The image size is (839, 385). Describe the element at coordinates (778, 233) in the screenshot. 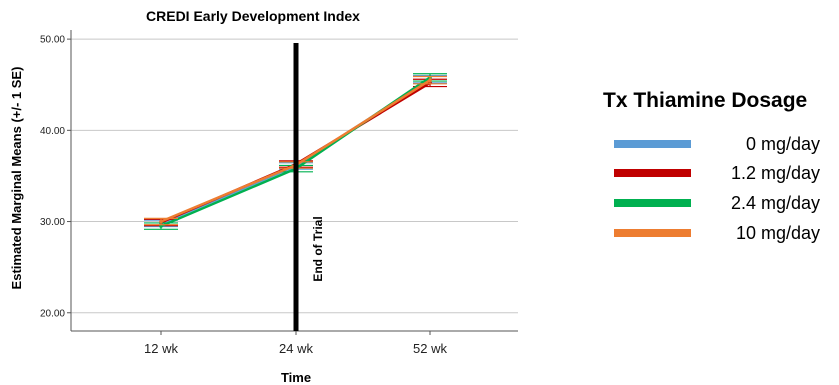

I see `legend-label: 10 mg/day` at that location.